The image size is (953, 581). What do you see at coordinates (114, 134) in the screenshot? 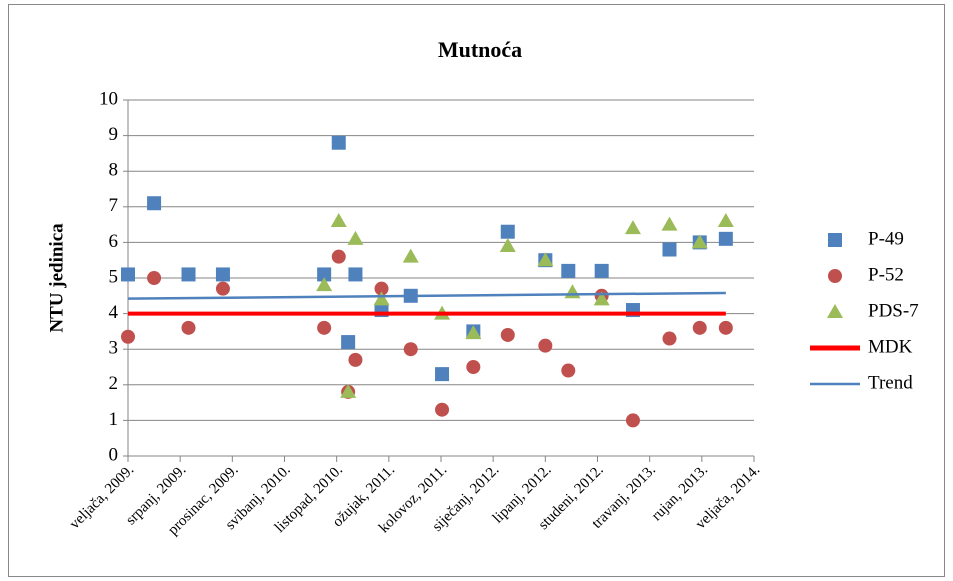
I see `y-tick-label: 9` at bounding box center [114, 134].